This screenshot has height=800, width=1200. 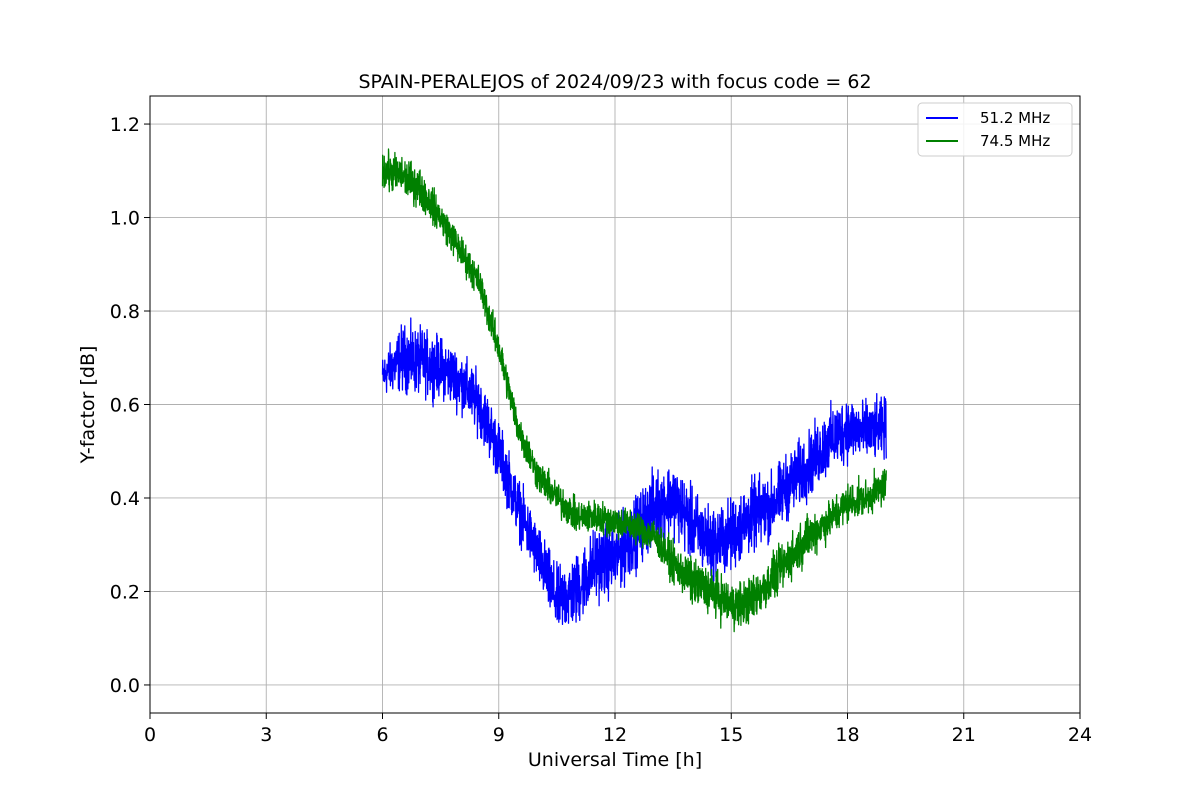 What do you see at coordinates (88, 405) in the screenshot?
I see `y-axis-title: Y-factor [dB]` at bounding box center [88, 405].